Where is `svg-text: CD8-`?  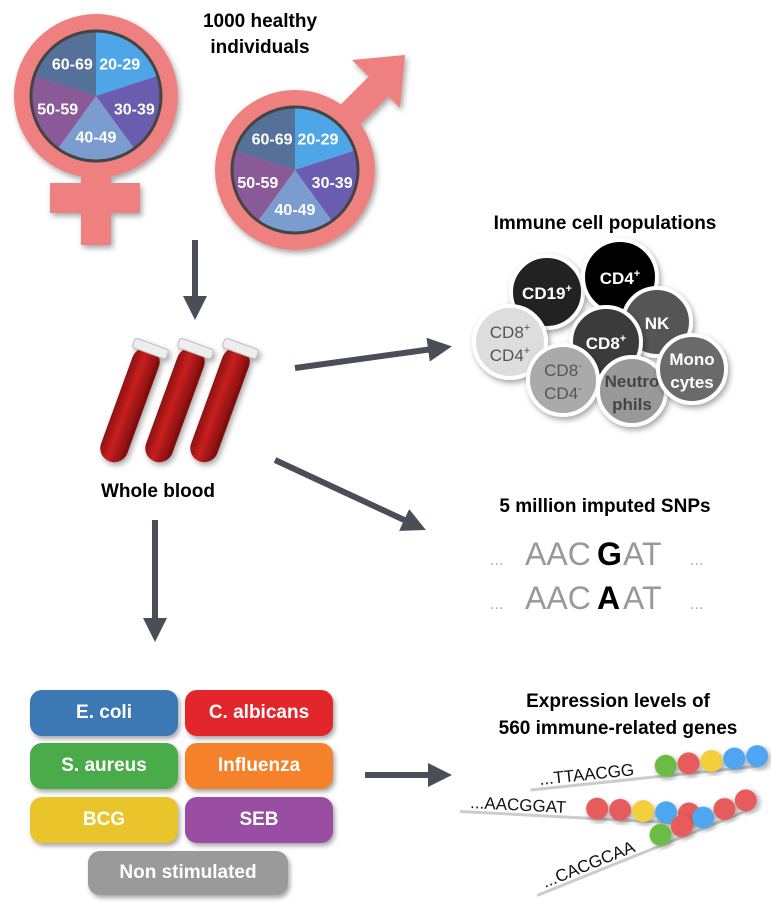 svg-text: CD8- is located at coordinates (563, 370).